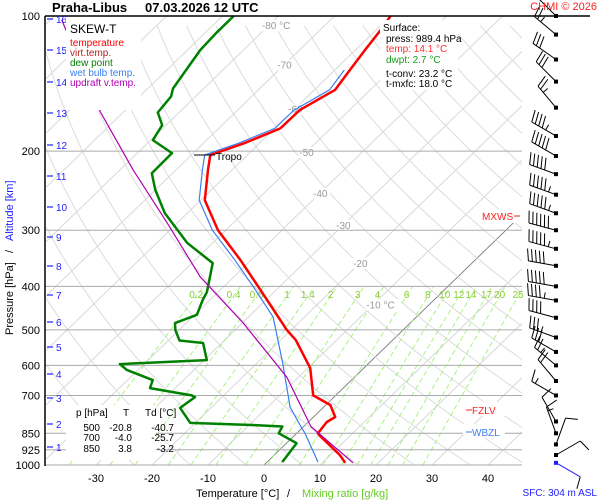 Image resolution: width=600 pixels, height=500 pixels. I want to click on temperature-tick-label: -20, so click(152, 479).